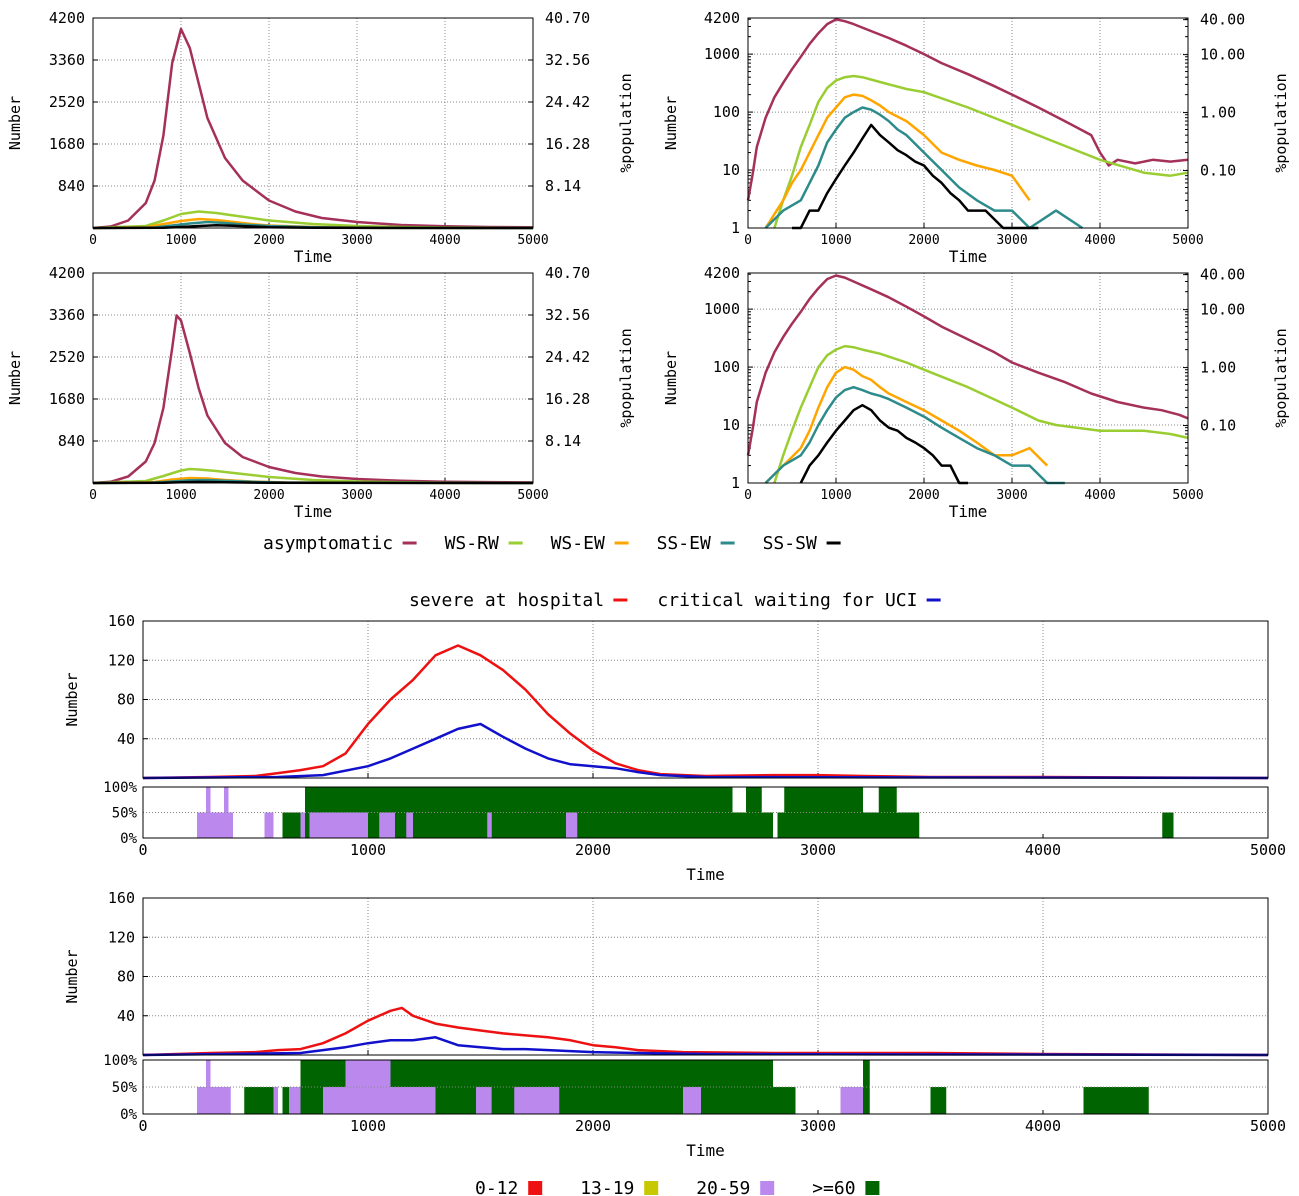 This screenshot has width=1299, height=1196. Describe the element at coordinates (723, 1187) in the screenshot. I see `legend-label: 20-59` at that location.